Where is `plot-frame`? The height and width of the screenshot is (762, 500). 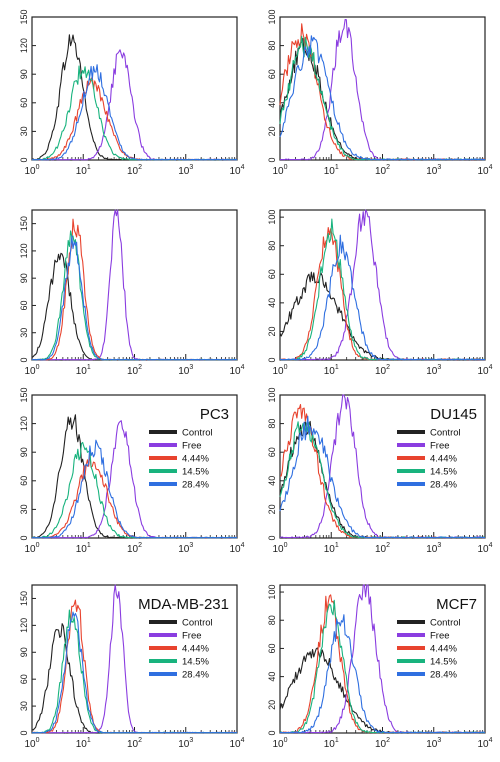 plot-frame is located at coordinates (134, 285).